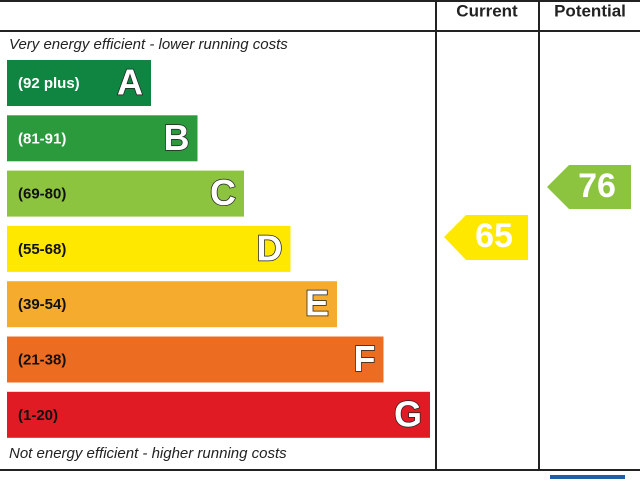 This screenshot has height=484, width=640. What do you see at coordinates (42, 249) in the screenshot?
I see `band-range: (55-68)` at bounding box center [42, 249].